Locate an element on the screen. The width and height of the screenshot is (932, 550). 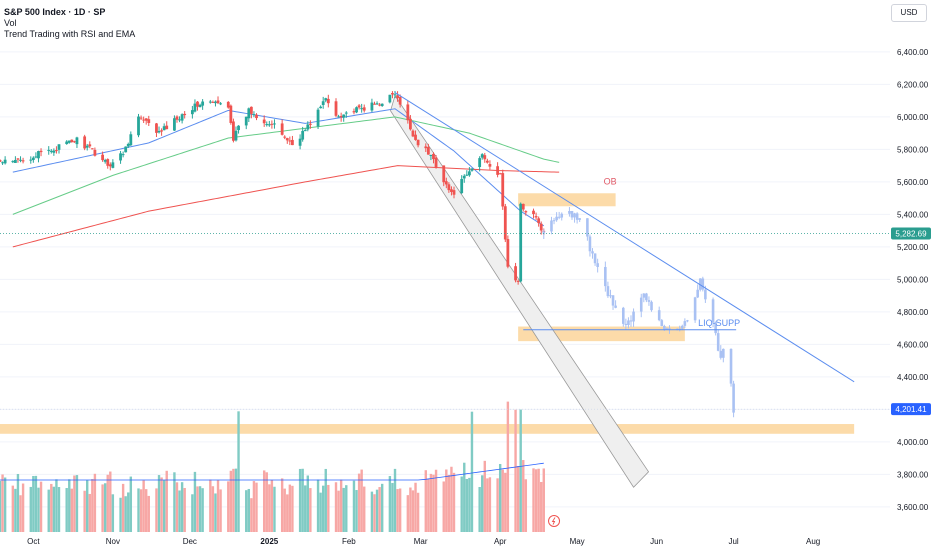
ema-slow-line is located at coordinates (286, 206).